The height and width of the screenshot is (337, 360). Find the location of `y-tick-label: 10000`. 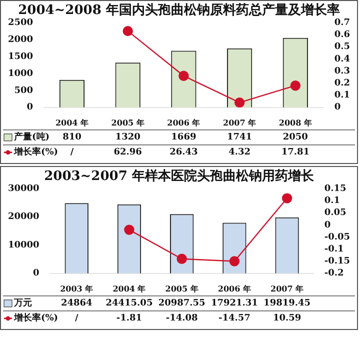

y-tick-label: 10000 is located at coordinates (24, 245).